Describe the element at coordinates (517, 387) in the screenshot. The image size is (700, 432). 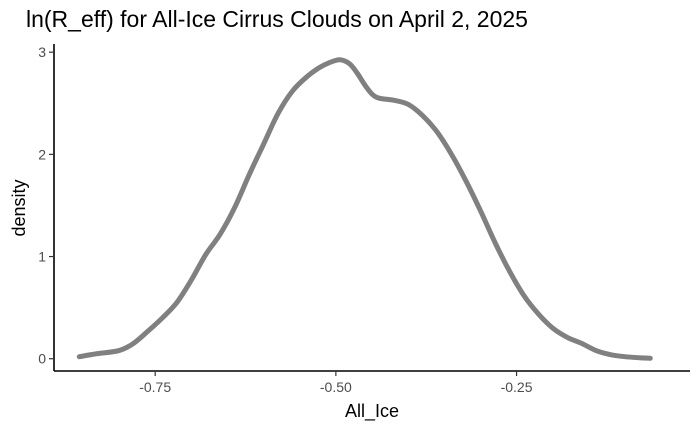
I see `x-tick-label: -0.25` at that location.